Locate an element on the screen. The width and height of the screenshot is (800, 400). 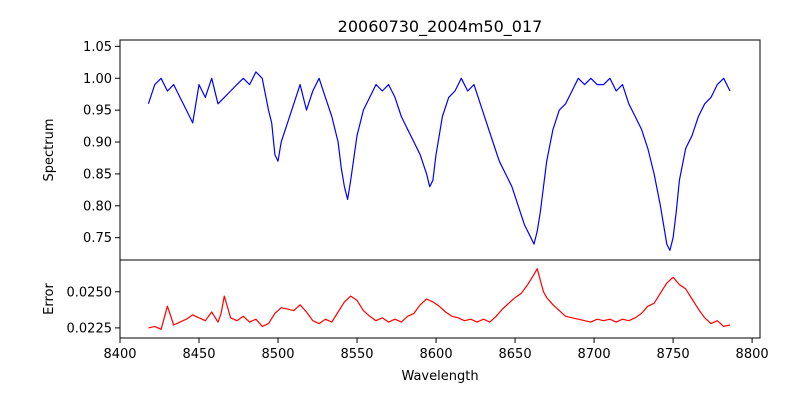
error-series-line is located at coordinates (439, 299).